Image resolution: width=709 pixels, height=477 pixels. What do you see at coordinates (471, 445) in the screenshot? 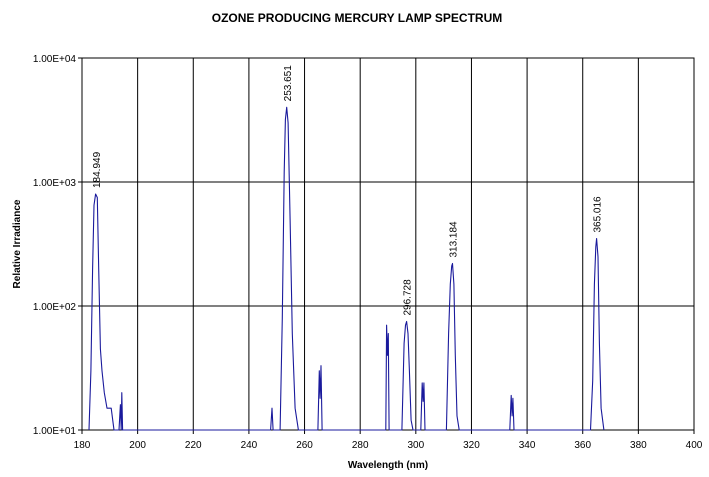
I see `x-tick-label: 320` at bounding box center [471, 445].